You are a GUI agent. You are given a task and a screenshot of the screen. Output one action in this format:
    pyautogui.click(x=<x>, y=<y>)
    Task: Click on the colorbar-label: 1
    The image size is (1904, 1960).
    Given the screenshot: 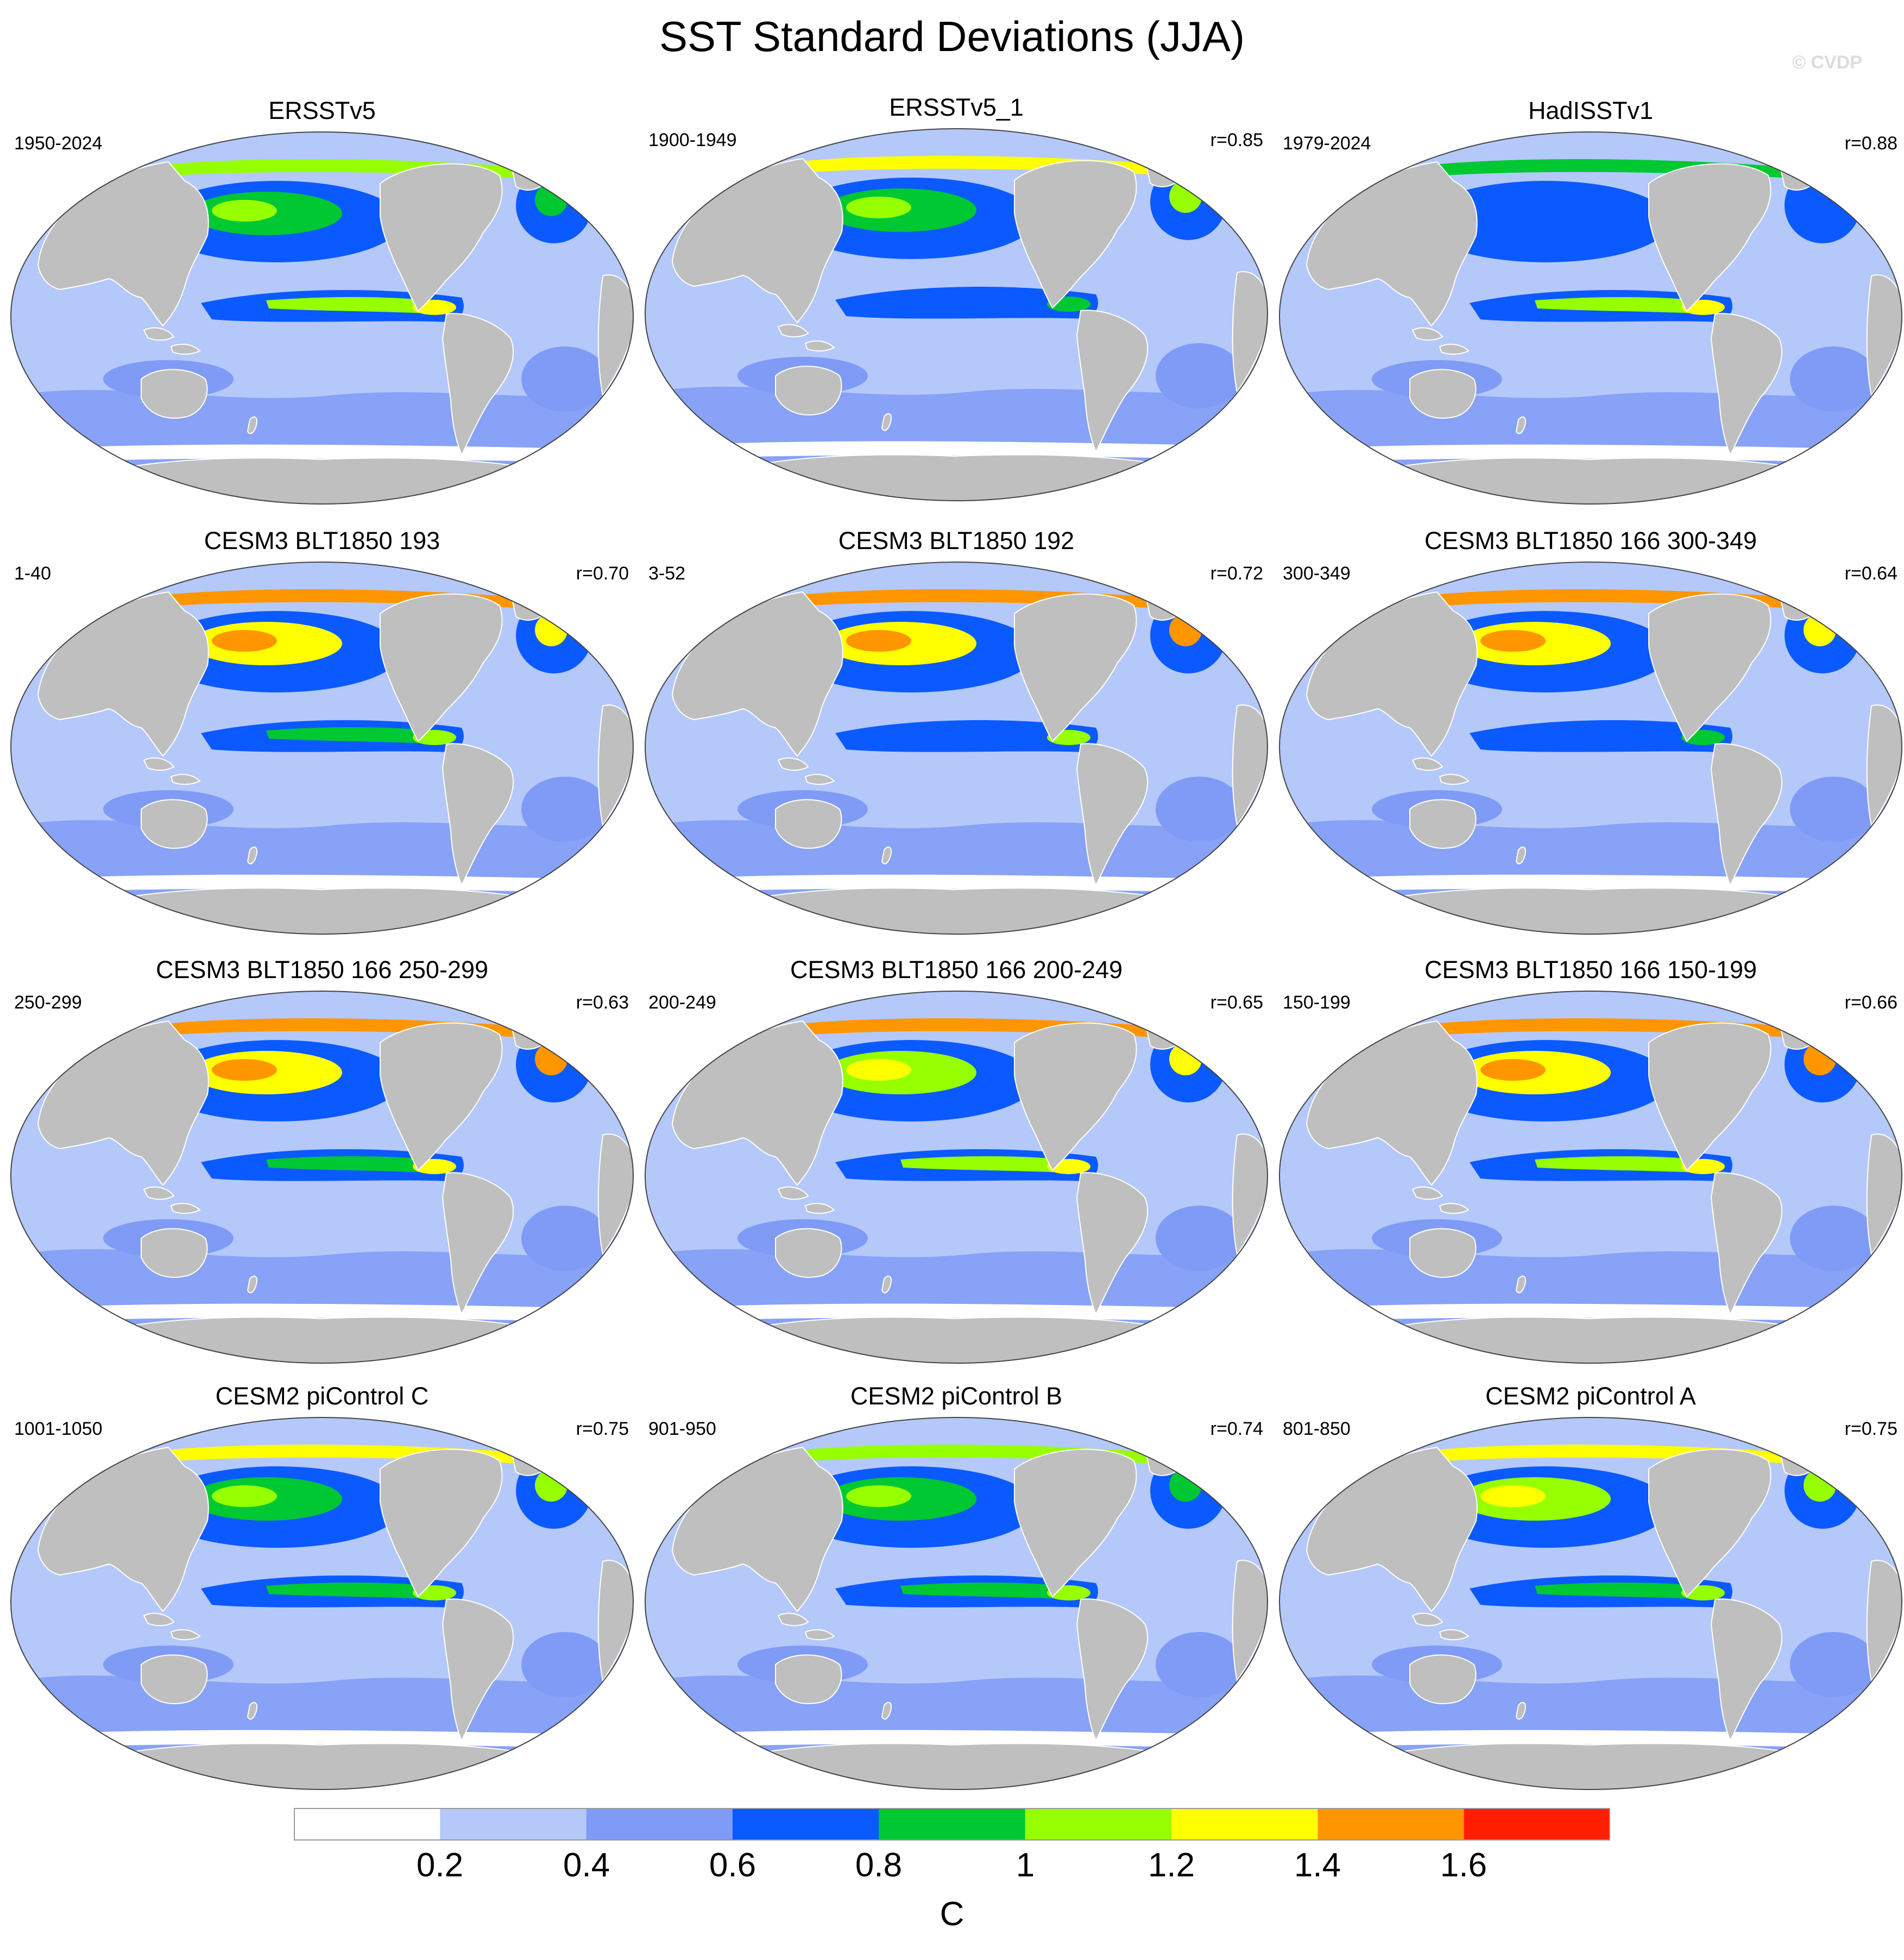 What is the action you would take?
    pyautogui.click(x=1025, y=1865)
    